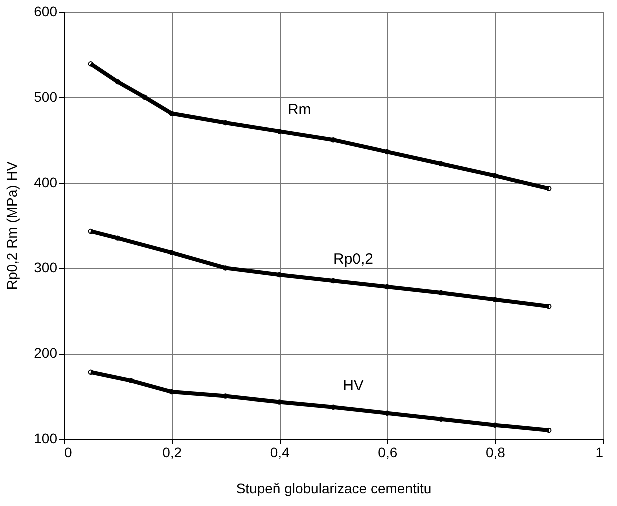 The image size is (617, 506). I want to click on y-tick-label: 600, so click(46, 12).